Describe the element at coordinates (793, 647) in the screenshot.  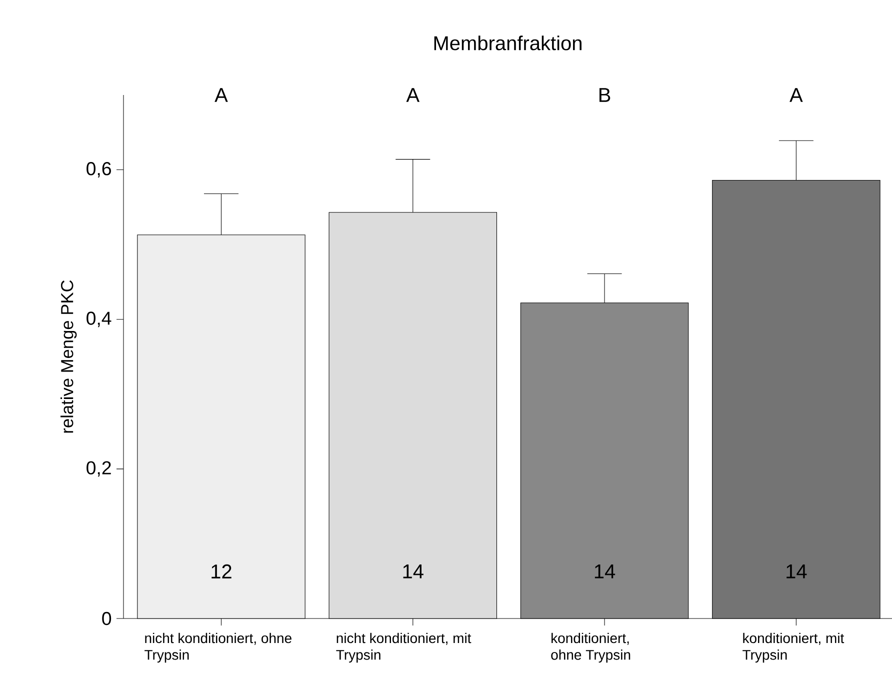
I see `x-tick-label: konditioniert, mit Trypsin` at that location.